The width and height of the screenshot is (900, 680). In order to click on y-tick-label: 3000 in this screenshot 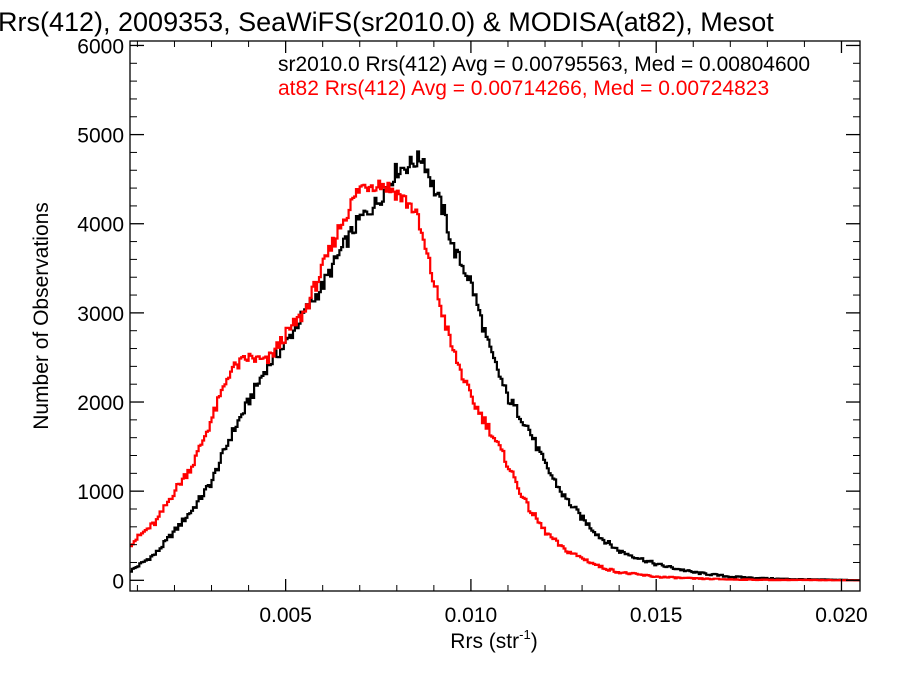, I will do `click(100, 314)`.